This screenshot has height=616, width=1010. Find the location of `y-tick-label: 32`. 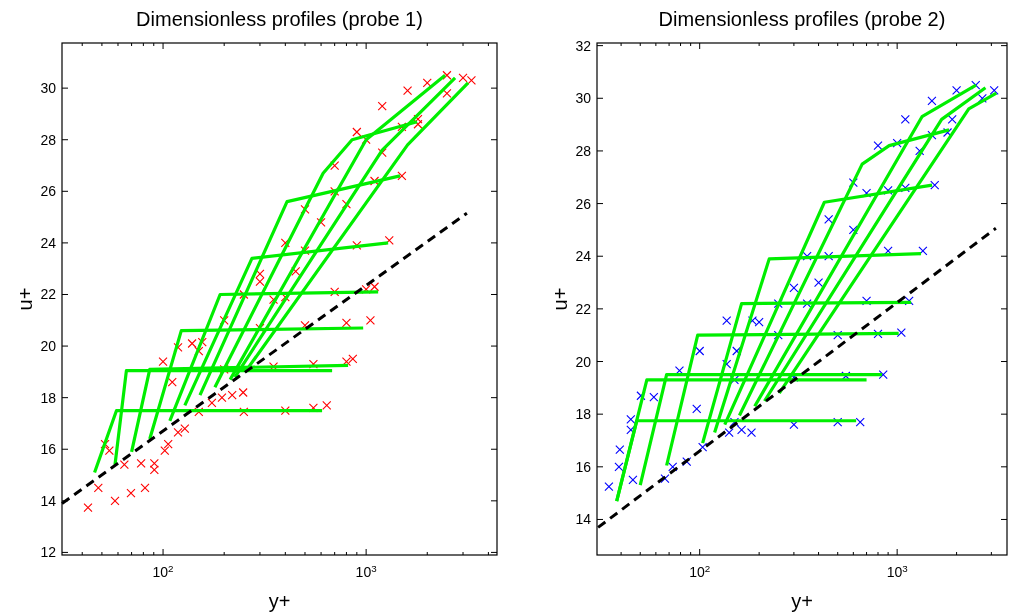

y-tick-label: 32 is located at coordinates (583, 45).